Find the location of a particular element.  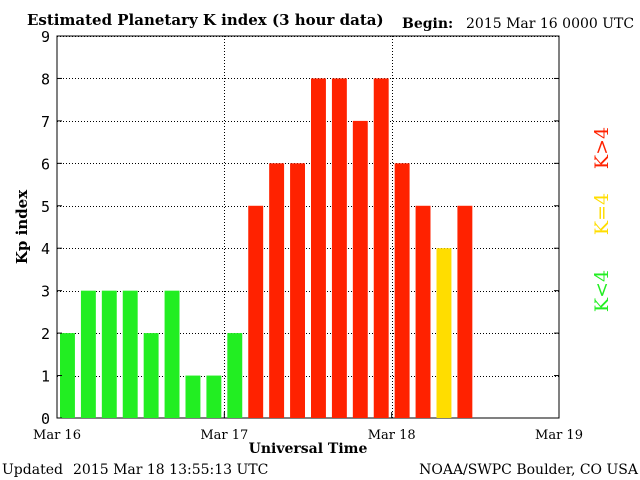

legend-high: K>4 is located at coordinates (602, 148).